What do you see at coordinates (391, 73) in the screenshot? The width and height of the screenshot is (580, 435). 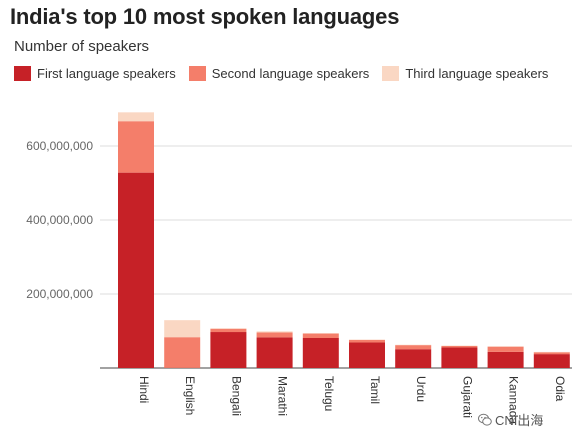 I see `legend-swatch-third-language` at bounding box center [391, 73].